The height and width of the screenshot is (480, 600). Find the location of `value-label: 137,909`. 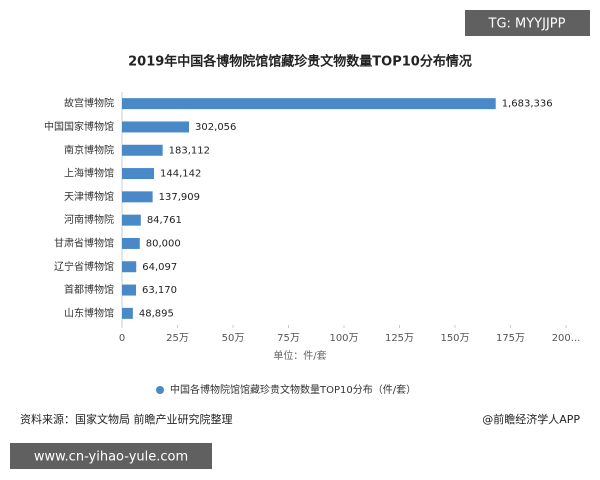

value-label: 137,909 is located at coordinates (179, 197).